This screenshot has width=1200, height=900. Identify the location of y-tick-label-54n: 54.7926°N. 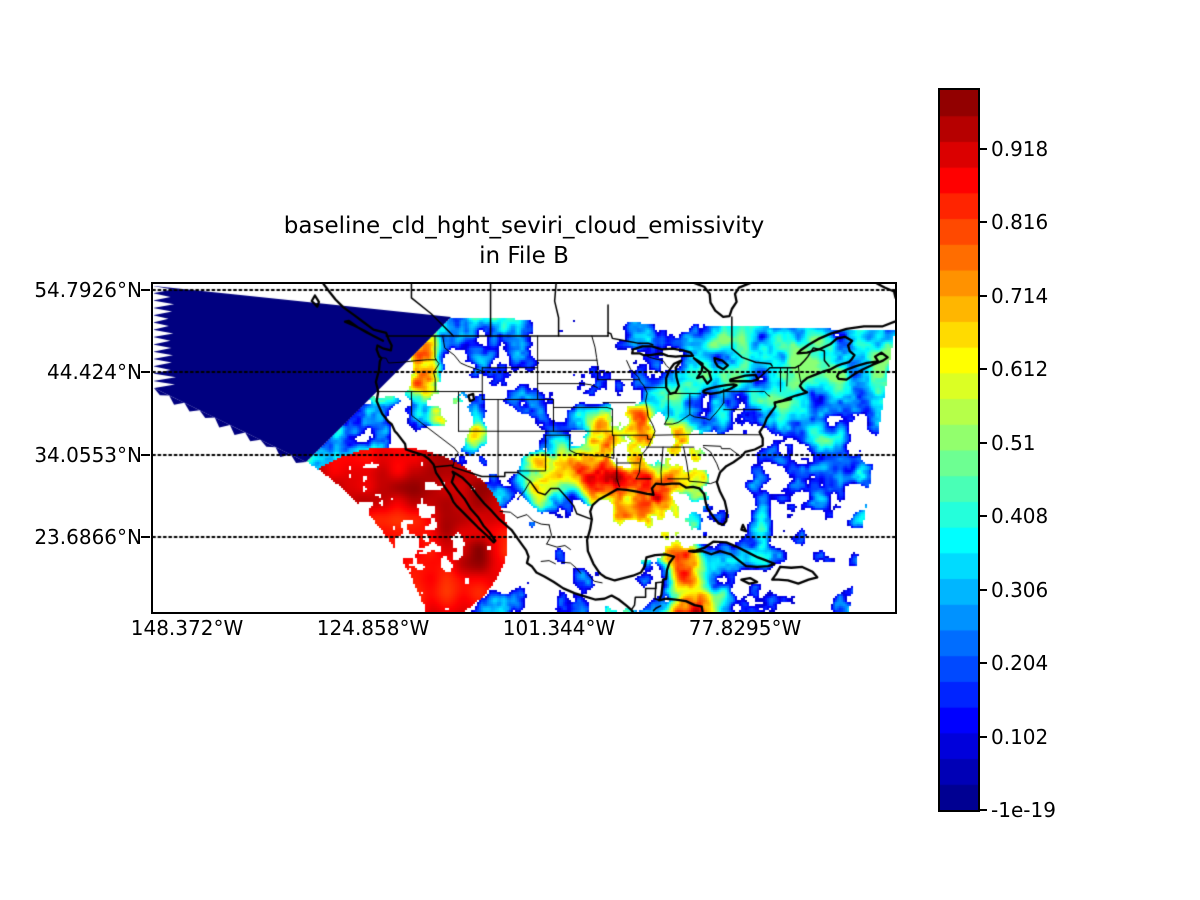
(88, 290).